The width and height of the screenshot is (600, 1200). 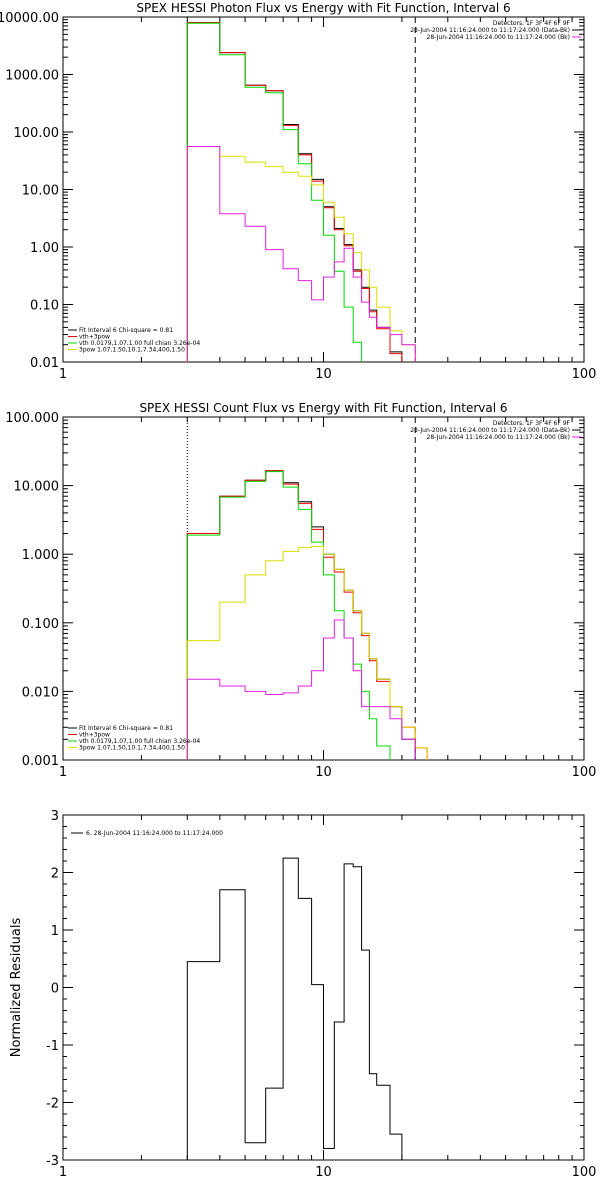 What do you see at coordinates (16, 988) in the screenshot?
I see `y-axis-label: Normalized Residuals` at bounding box center [16, 988].